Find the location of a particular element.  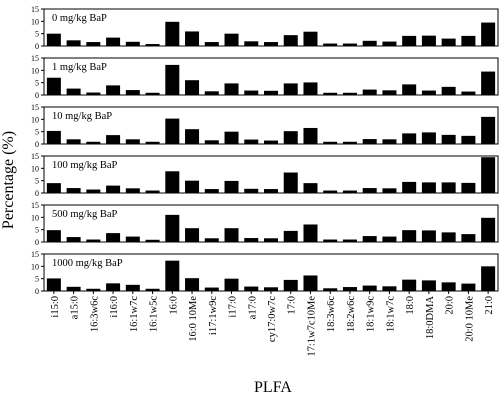

x-tick-label: 18:1w9c is located at coordinates (371, 314).